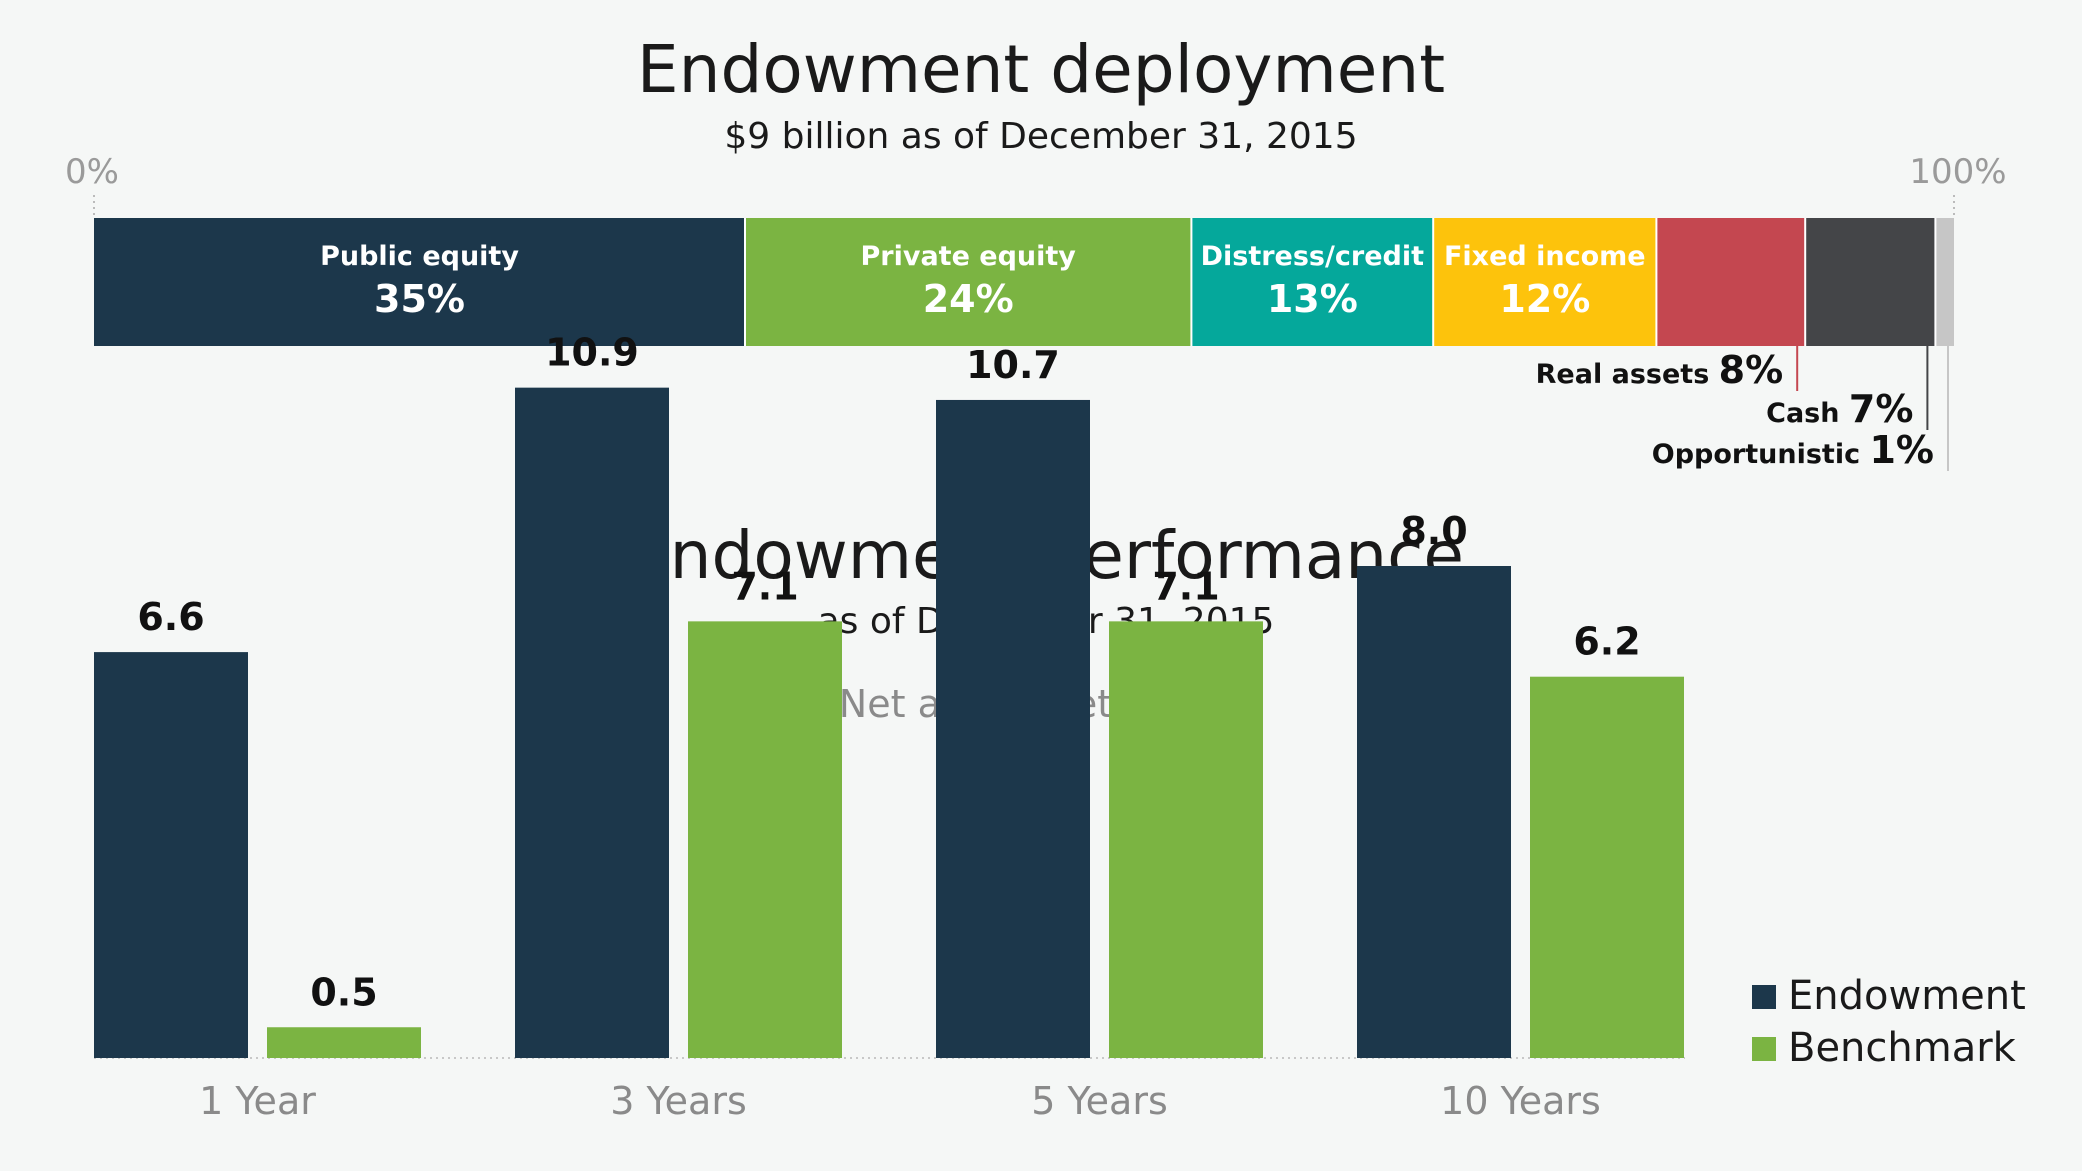 The width and height of the screenshot is (2082, 1171). Describe the element at coordinates (1099, 1101) in the screenshot. I see `category-label-5-years: 5 Years` at that location.